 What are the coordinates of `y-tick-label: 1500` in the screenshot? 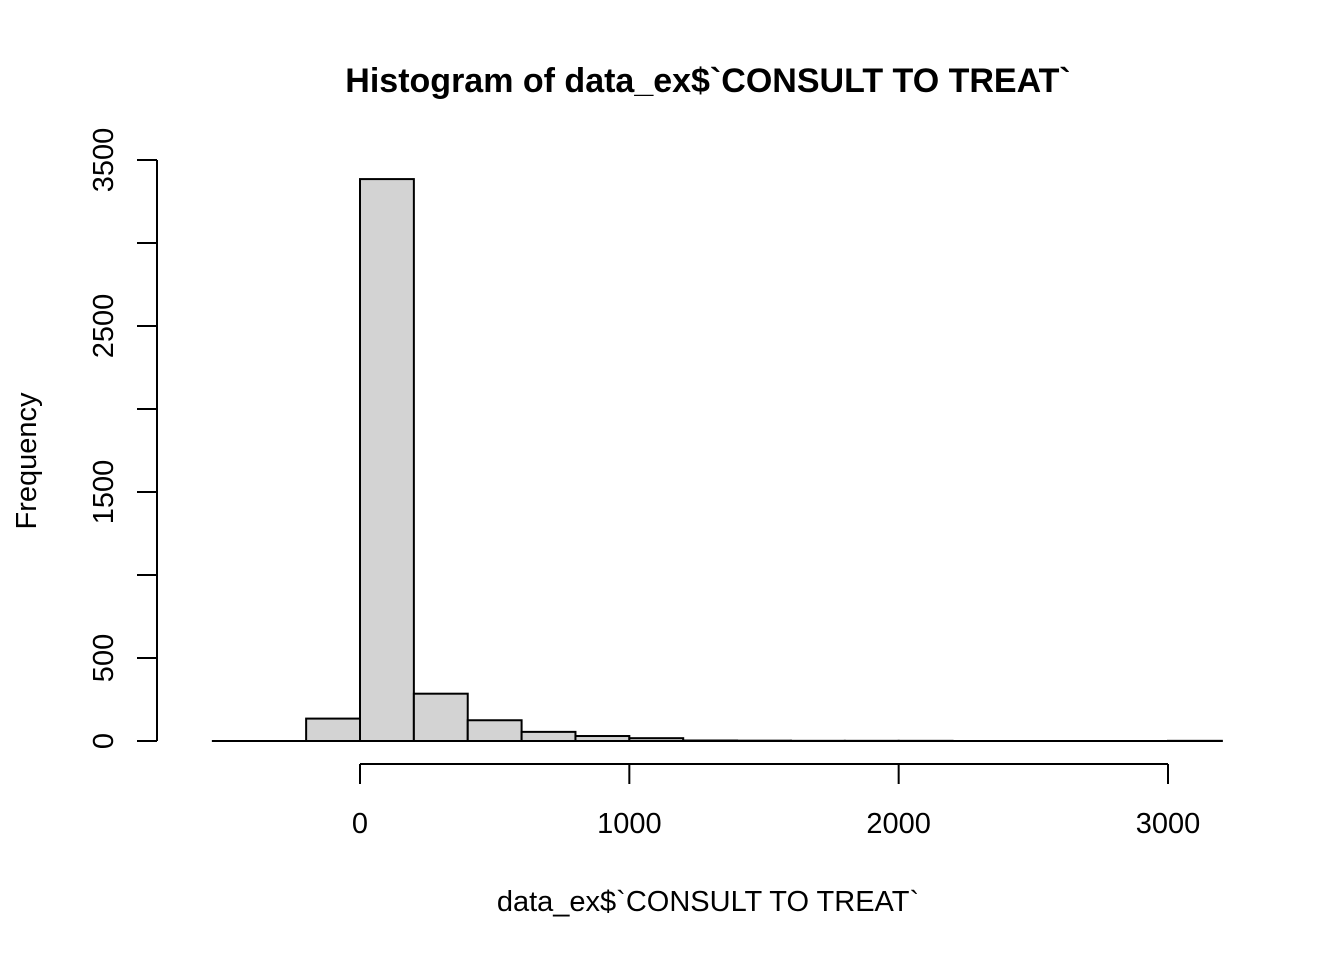 It's located at (104, 492).